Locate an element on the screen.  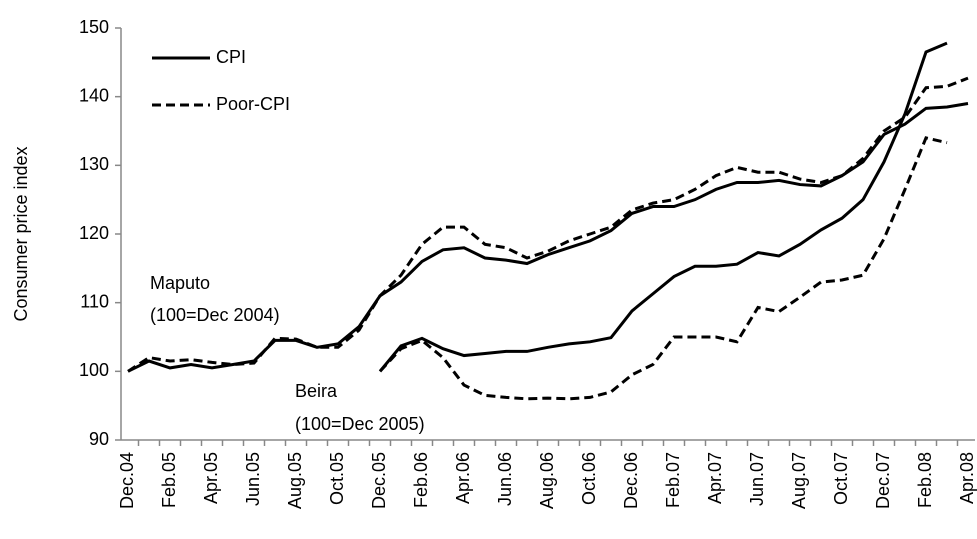
y-tick-label: 90 is located at coordinates (99, 439).